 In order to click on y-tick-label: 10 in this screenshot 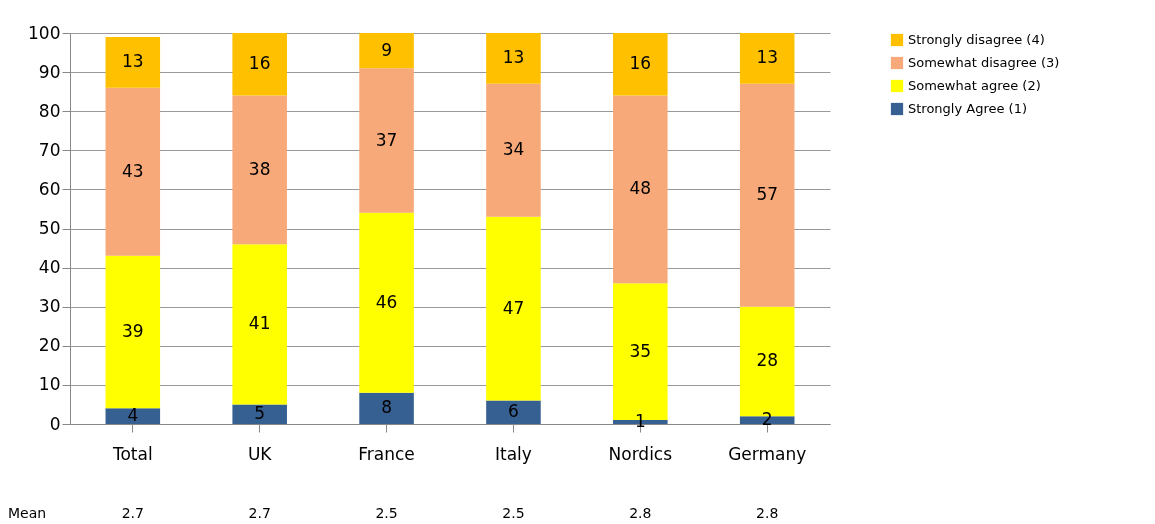, I will do `click(49, 384)`.